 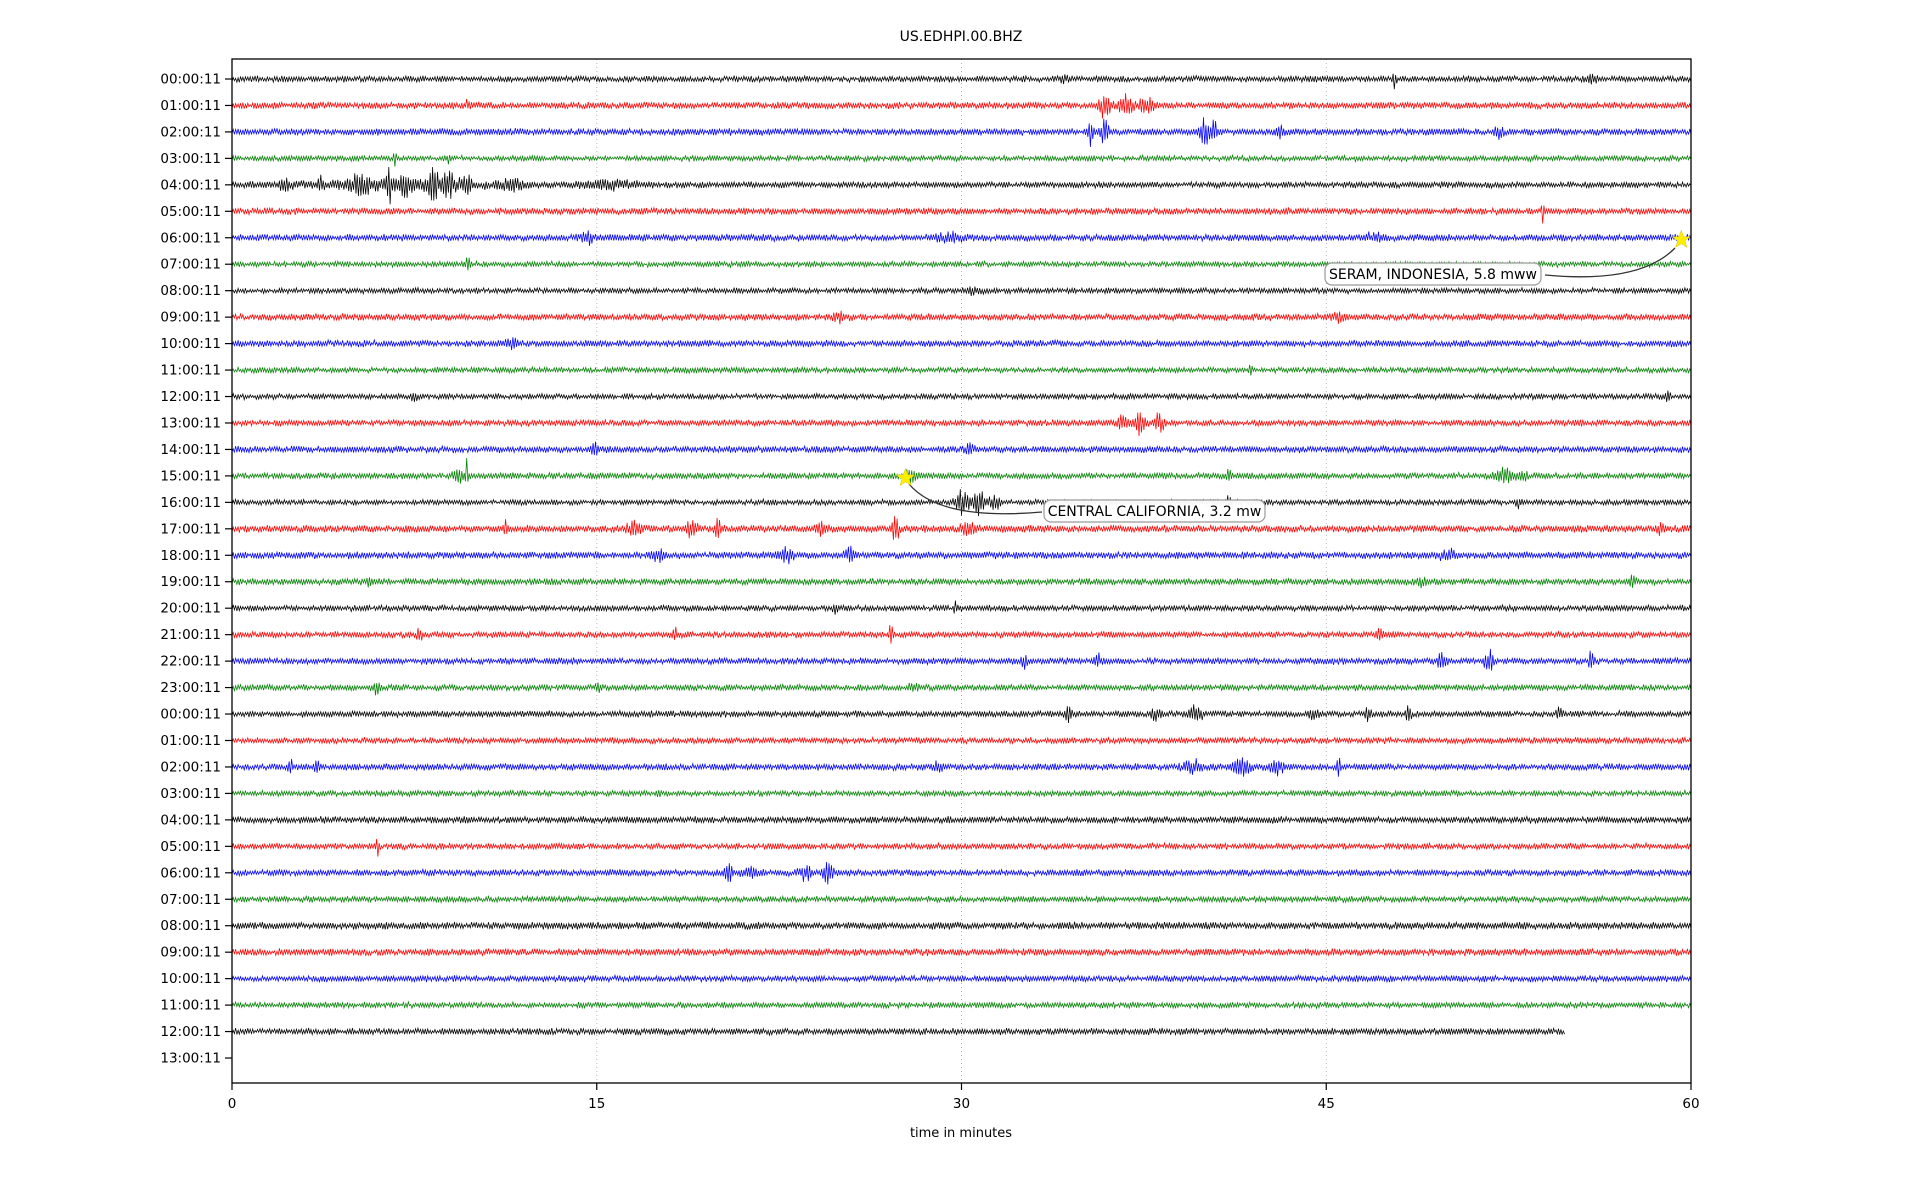 What do you see at coordinates (961, 132) in the screenshot?
I see `trace-row-2-02:00:11` at bounding box center [961, 132].